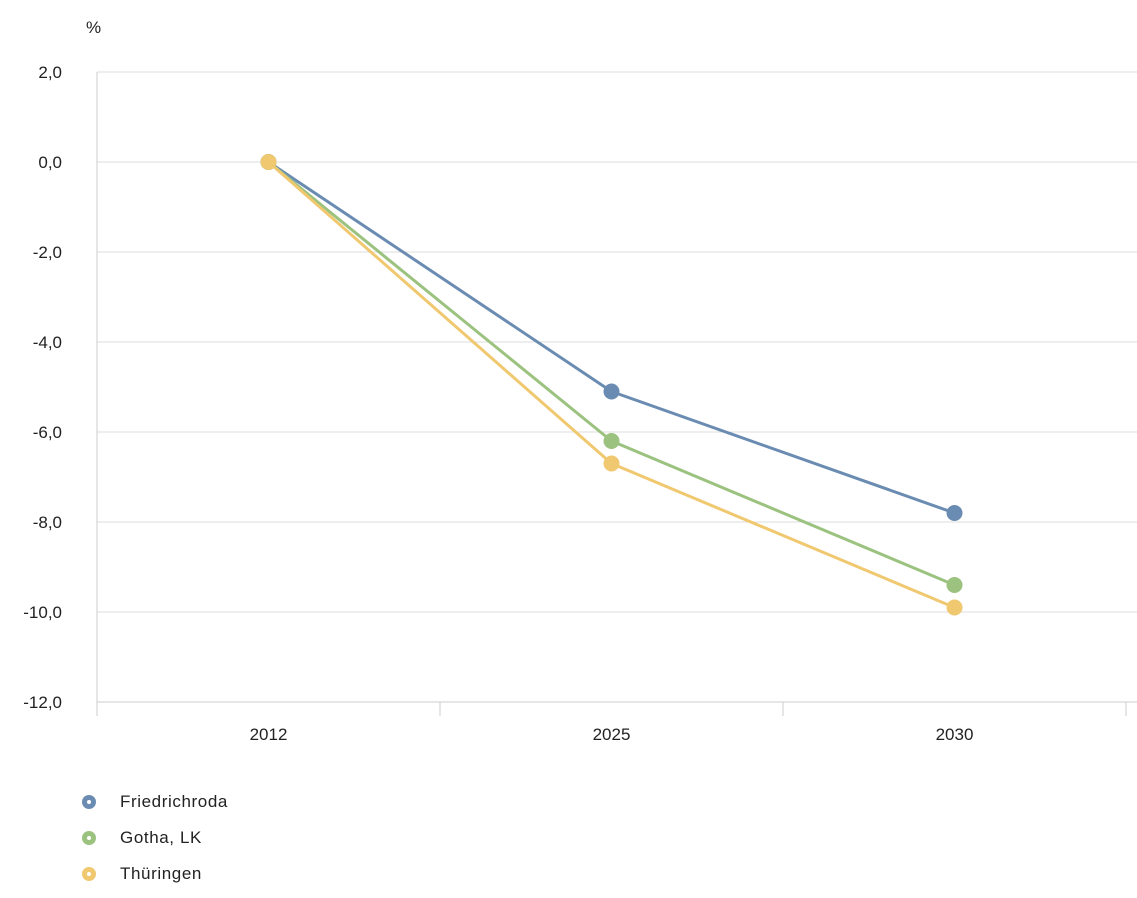 The height and width of the screenshot is (898, 1137). Describe the element at coordinates (47, 342) in the screenshot. I see `y-tick-label: -4,0` at that location.